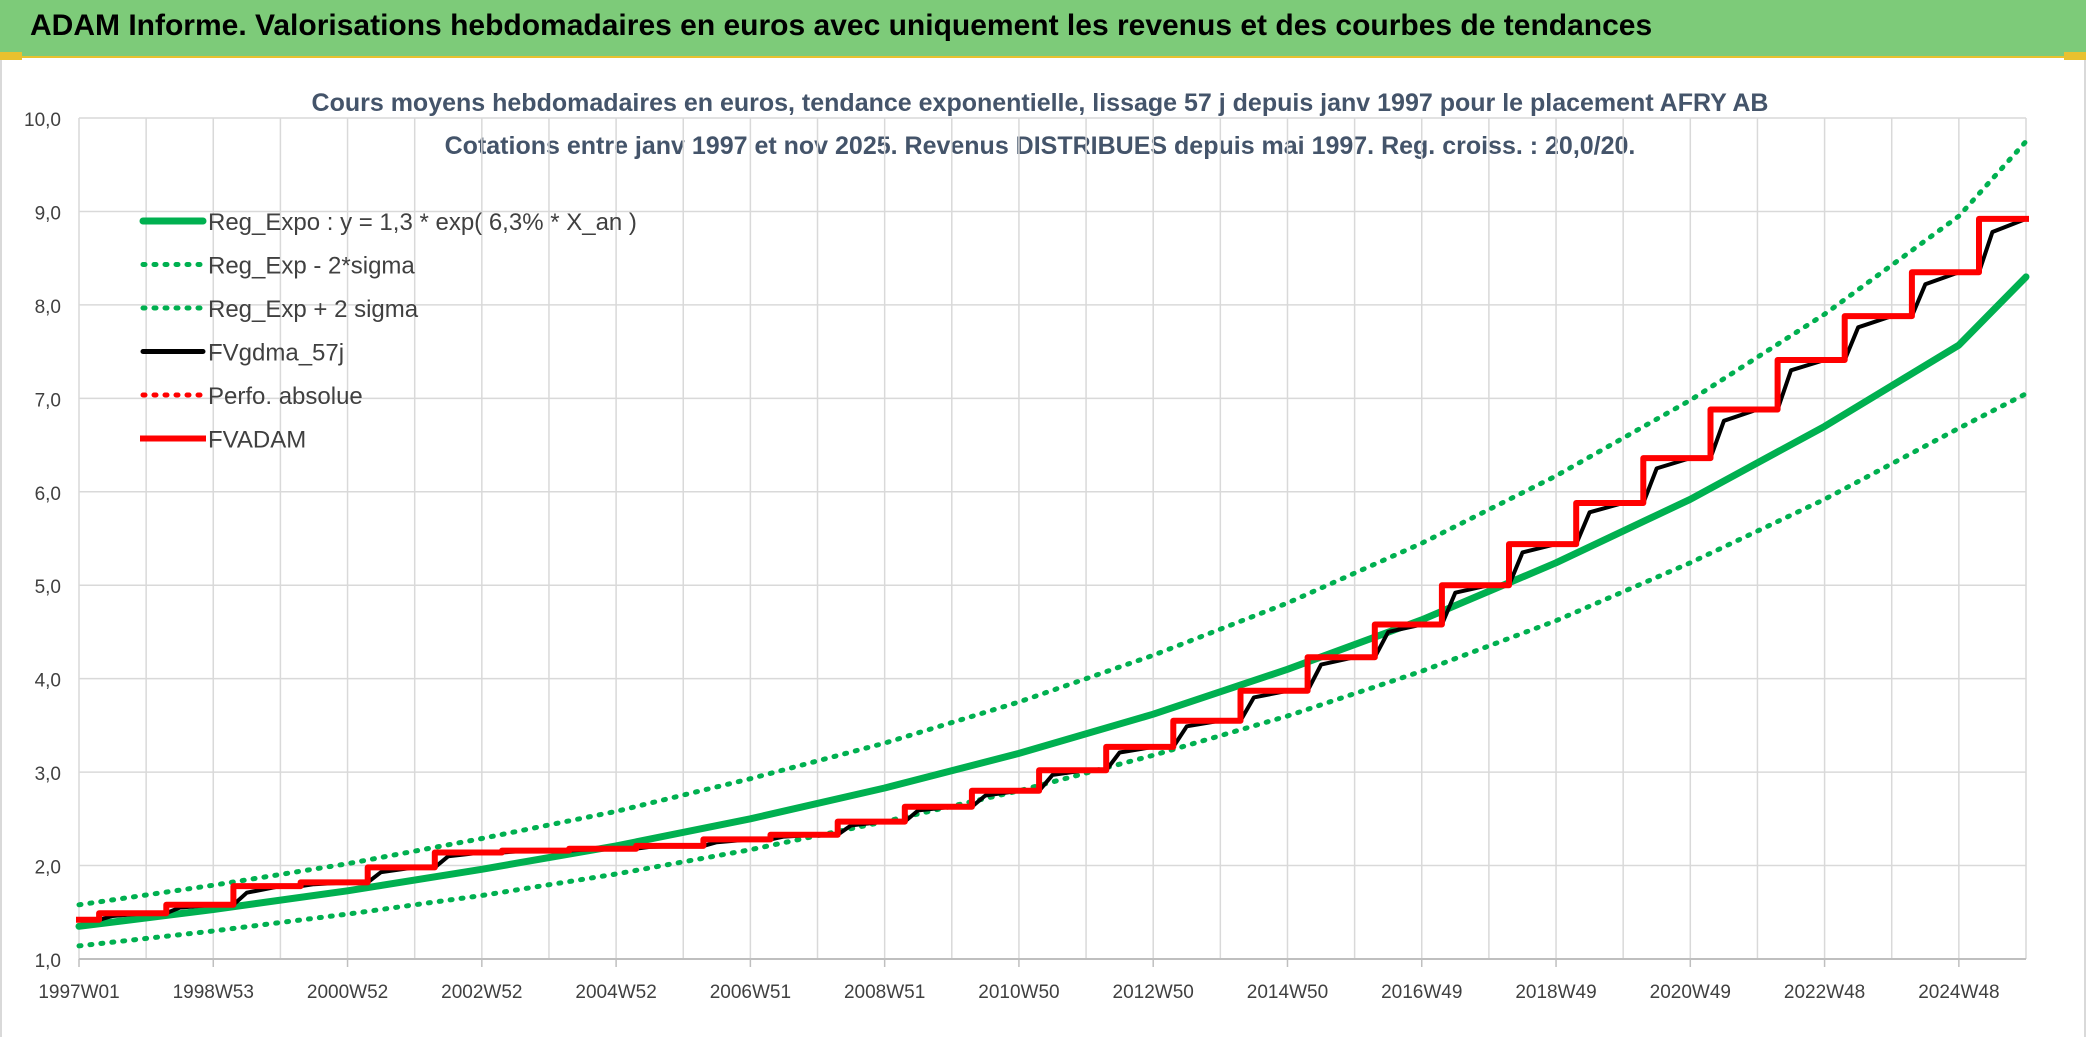 The image size is (2086, 1037). I want to click on x-tick-label: 2002W52, so click(481, 992).